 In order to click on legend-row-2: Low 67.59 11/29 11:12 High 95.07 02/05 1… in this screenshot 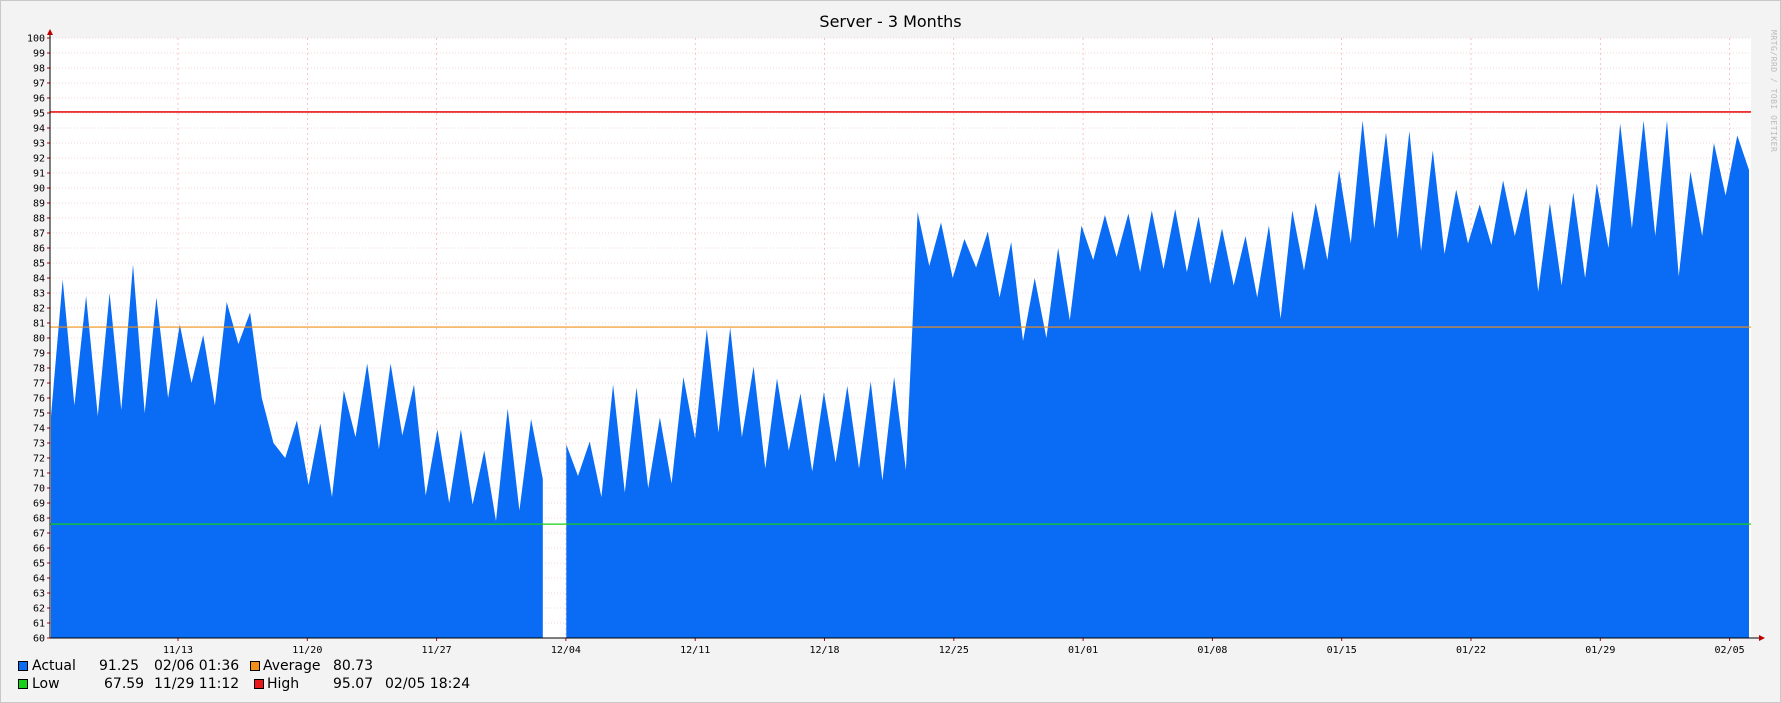, I will do `click(318, 685)`.